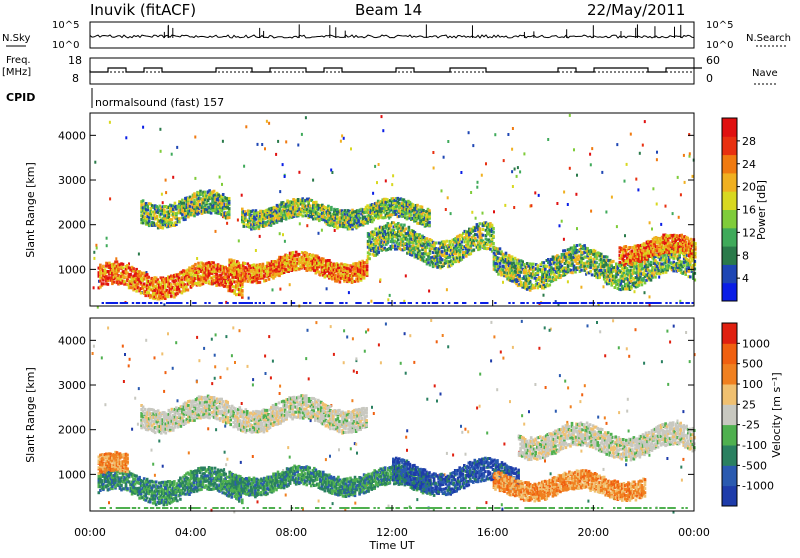  Describe the element at coordinates (636, 10) in the screenshot. I see `date-title: 22/May/2011` at that location.